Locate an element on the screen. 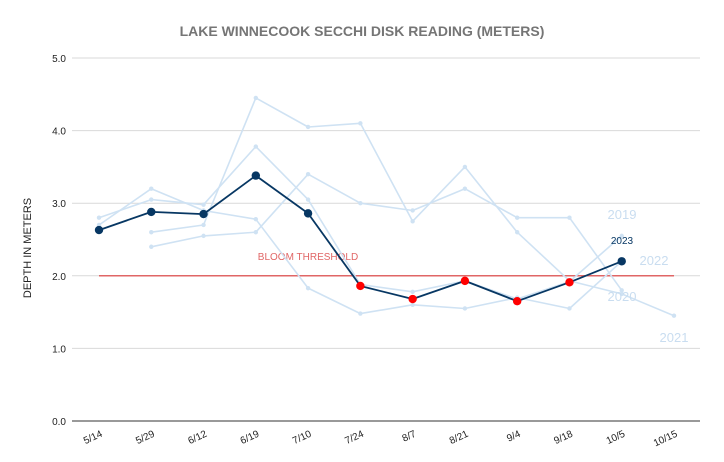 This screenshot has height=462, width=724. y-tick-labels: 0.0 1.0 2.0 3.0 4.0 5.0 is located at coordinates (59, 241).